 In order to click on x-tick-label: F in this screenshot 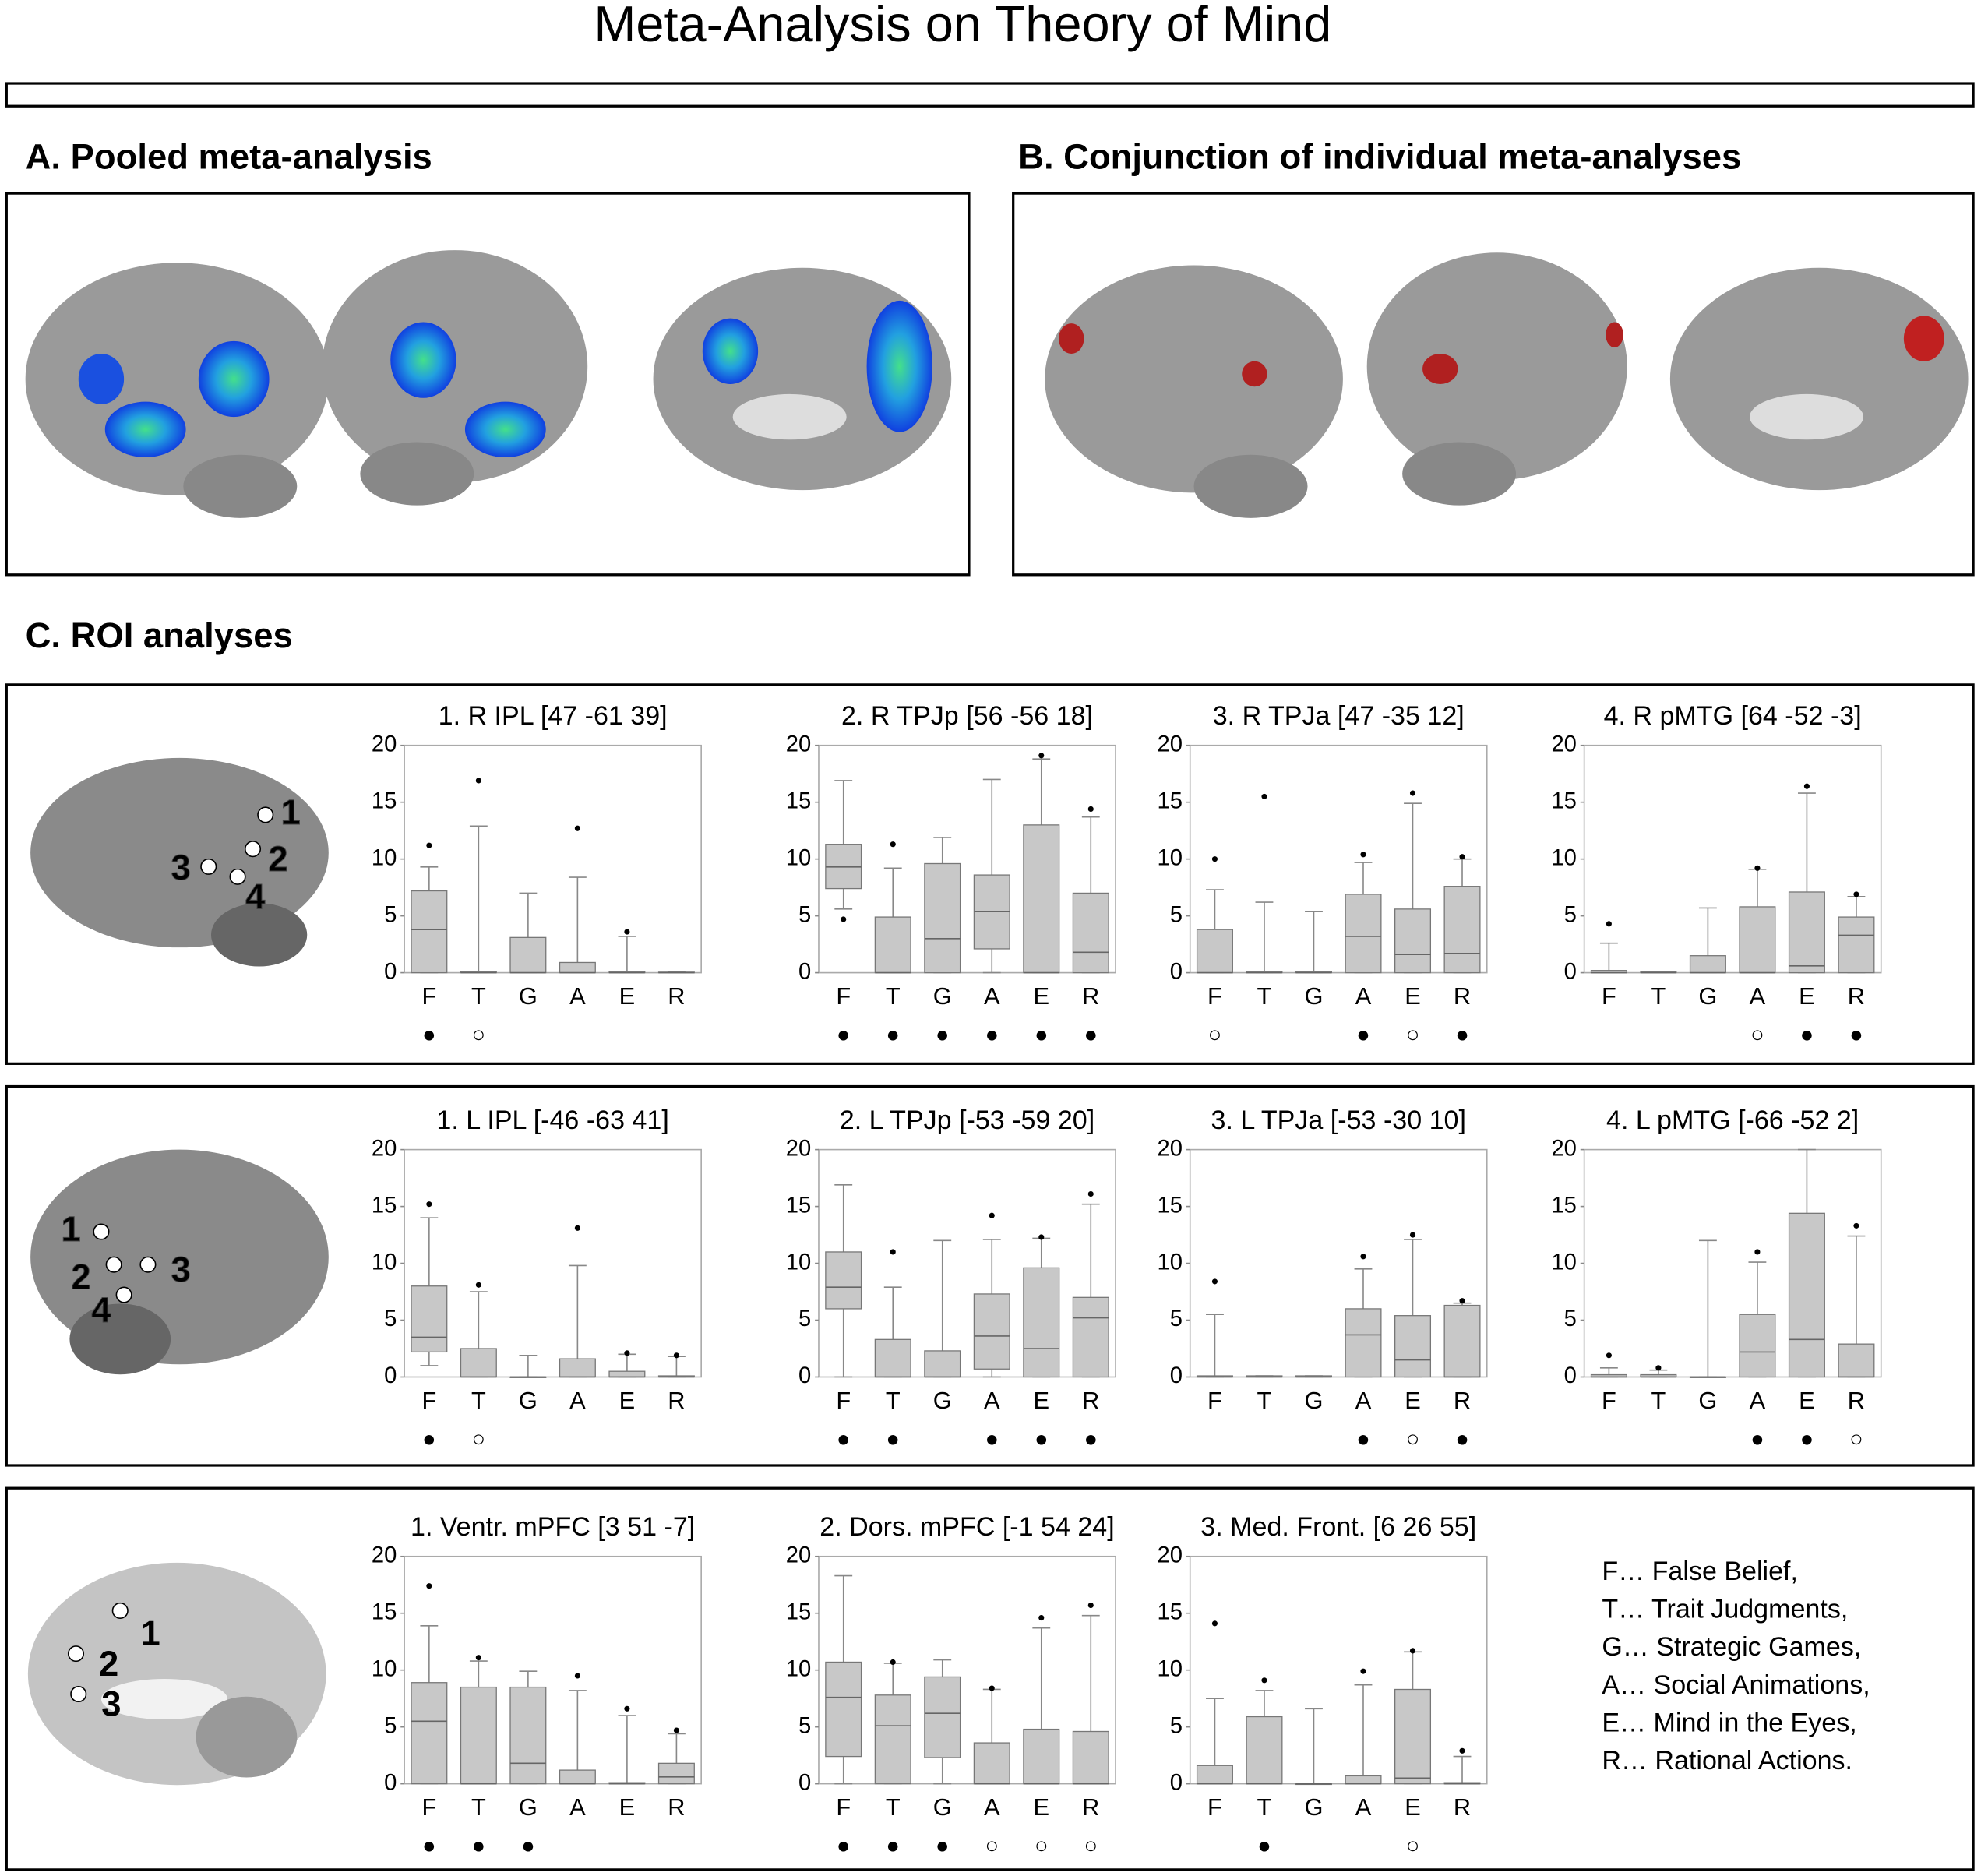, I will do `click(843, 1400)`.